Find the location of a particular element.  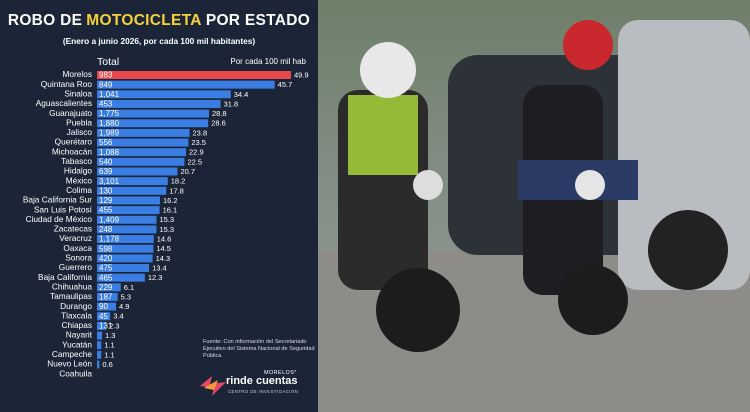

value-label: 5.3 is located at coordinates (126, 296).